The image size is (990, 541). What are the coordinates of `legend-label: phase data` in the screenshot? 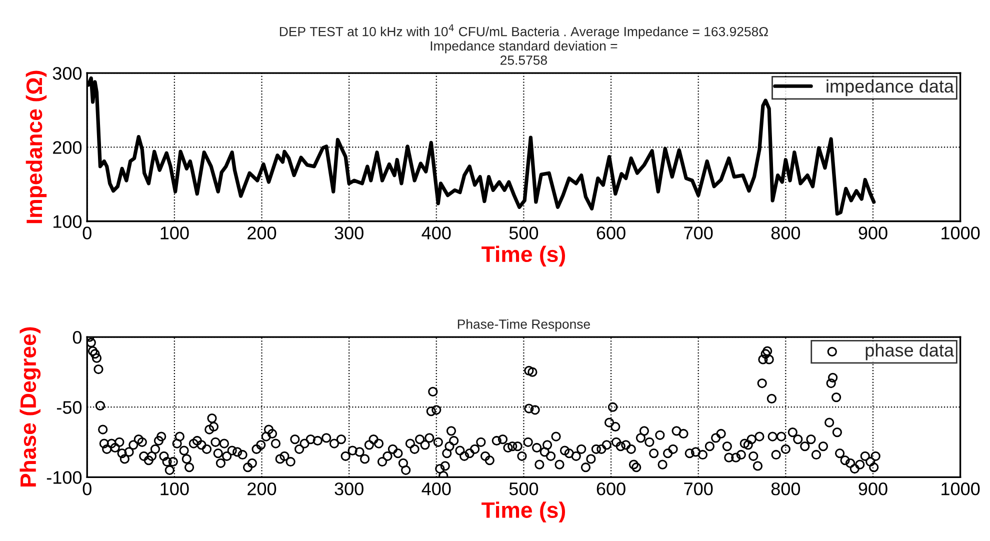 It's located at (910, 351).